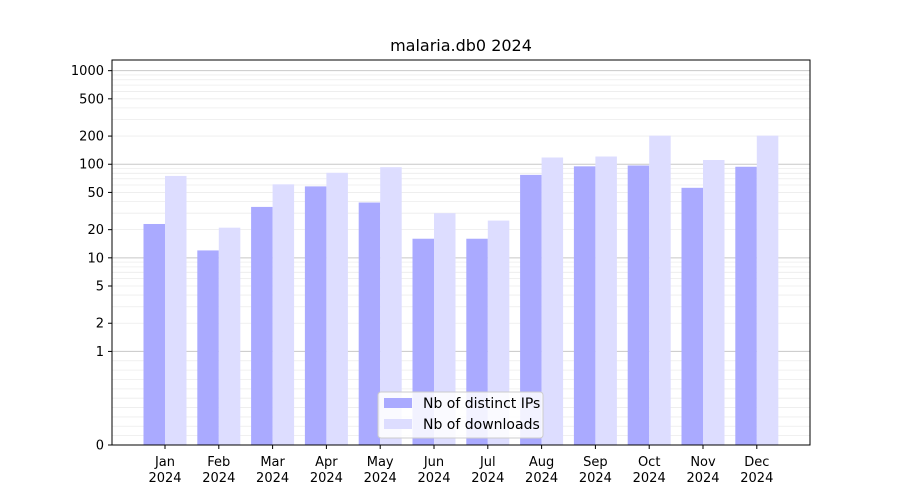  What do you see at coordinates (100, 352) in the screenshot?
I see `y-tick-label: 1` at bounding box center [100, 352].